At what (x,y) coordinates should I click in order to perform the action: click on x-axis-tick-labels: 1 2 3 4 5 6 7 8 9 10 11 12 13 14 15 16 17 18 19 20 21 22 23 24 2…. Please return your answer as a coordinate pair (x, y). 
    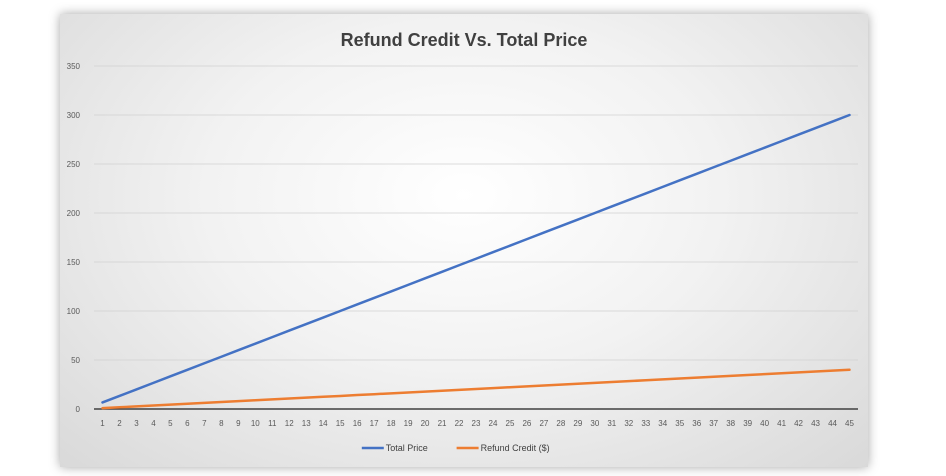
    Looking at the image, I should click on (477, 423).